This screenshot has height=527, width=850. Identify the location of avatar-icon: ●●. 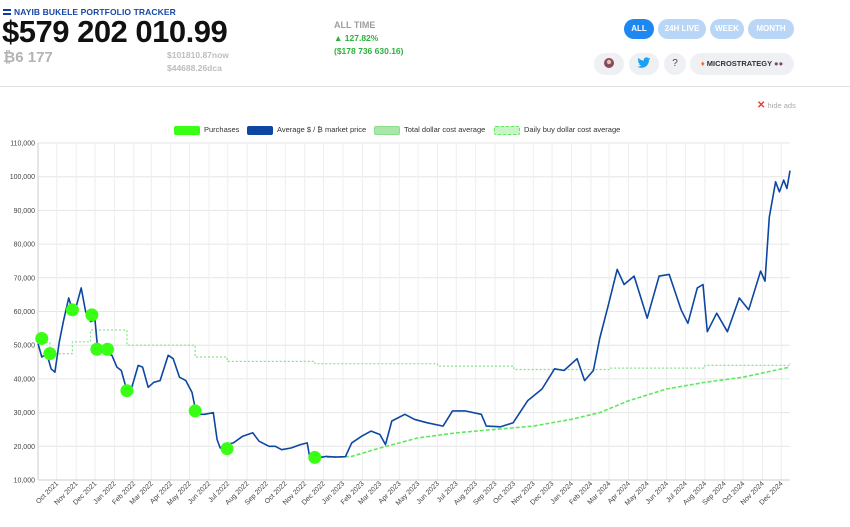
(779, 63).